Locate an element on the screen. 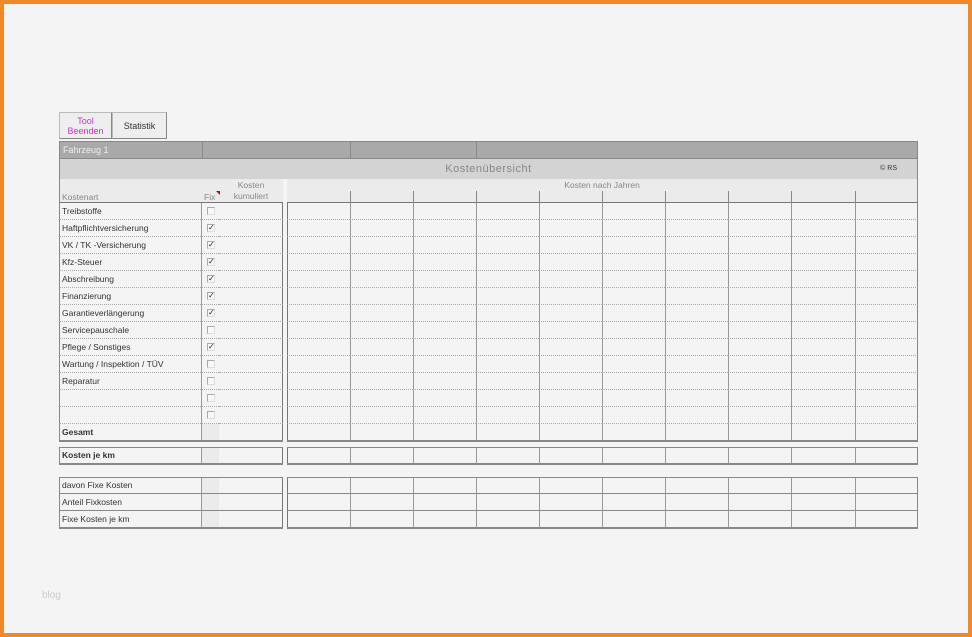  statistik-button: Statistik is located at coordinates (139, 125).